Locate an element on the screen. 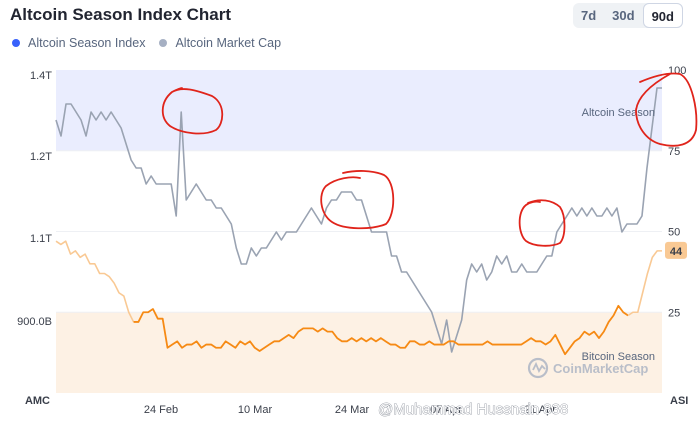  left-axis-label: AMC is located at coordinates (37, 401).